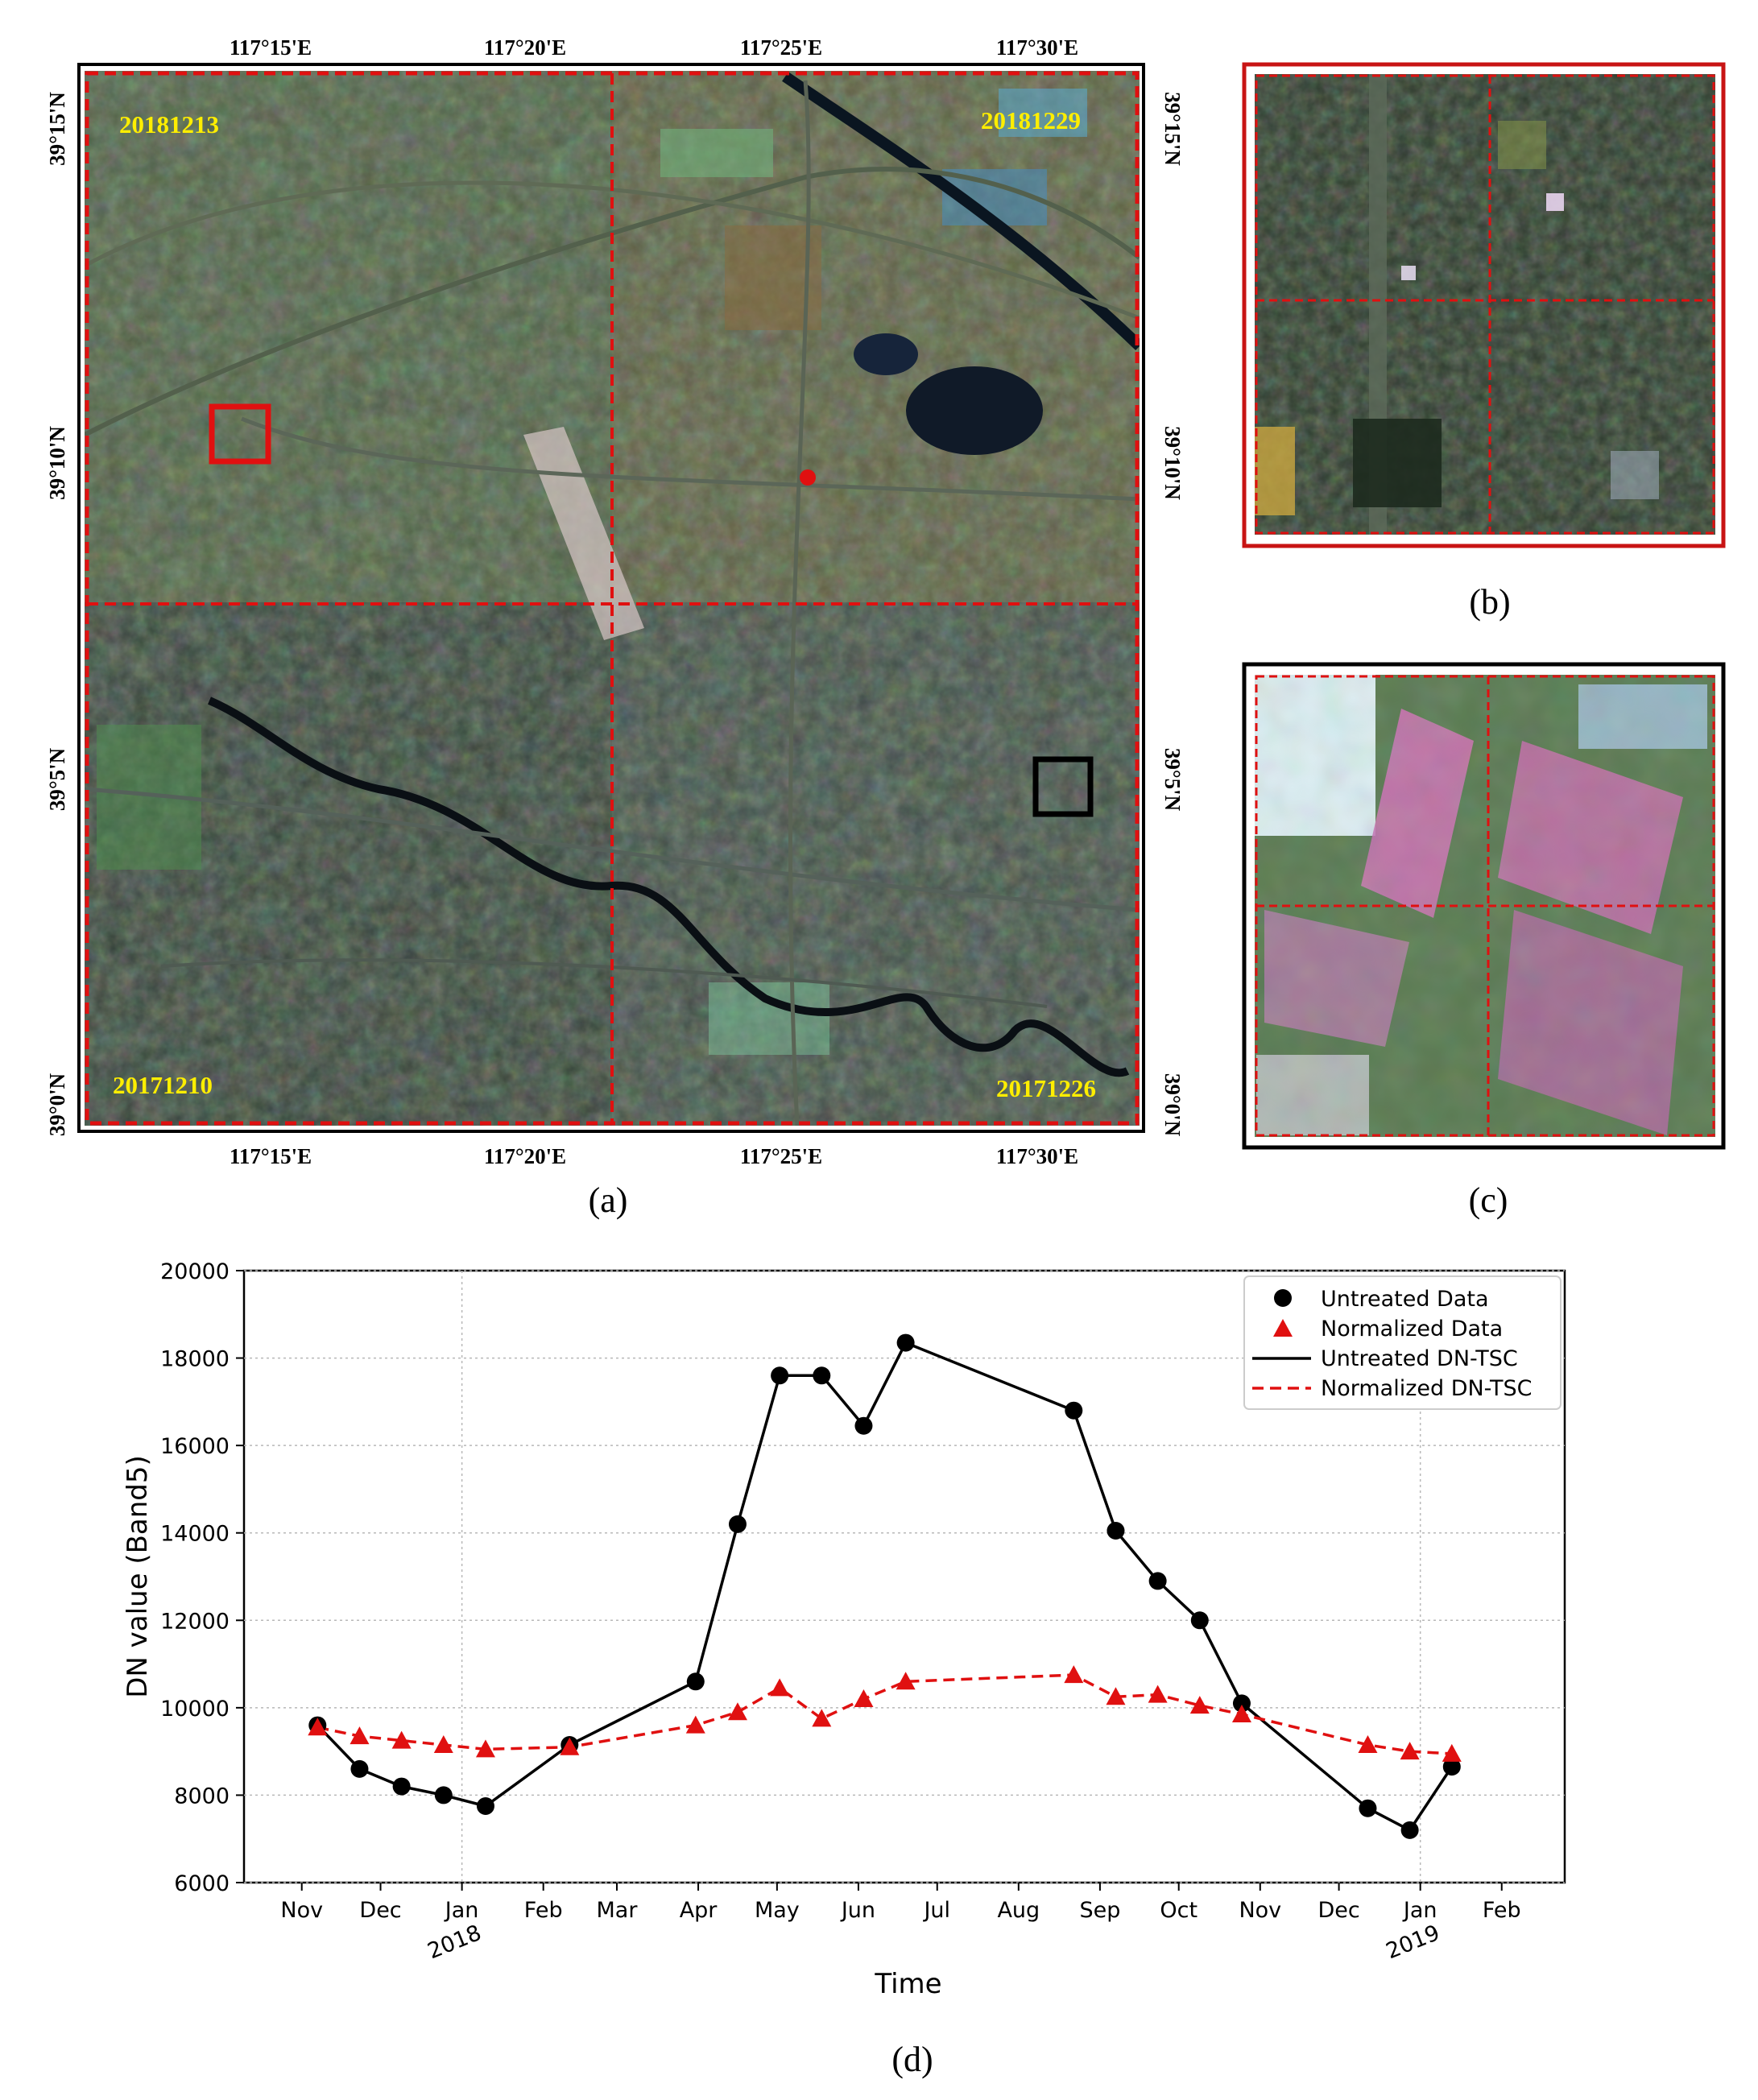 This screenshot has height=2100, width=1758. What do you see at coordinates (195, 1271) in the screenshot?
I see `y-tick-label: 20000` at bounding box center [195, 1271].